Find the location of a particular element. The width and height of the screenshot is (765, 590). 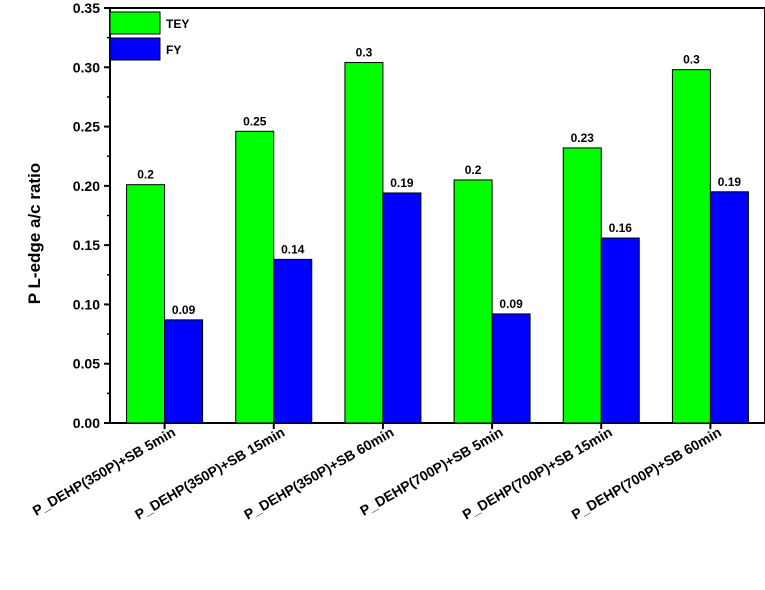

y-tick-label-6: 0.25 is located at coordinates (86, 127).